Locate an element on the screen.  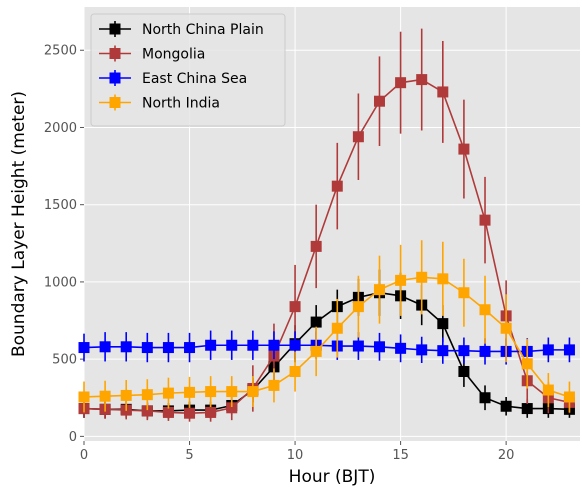
legend-box is located at coordinates (188, 70).